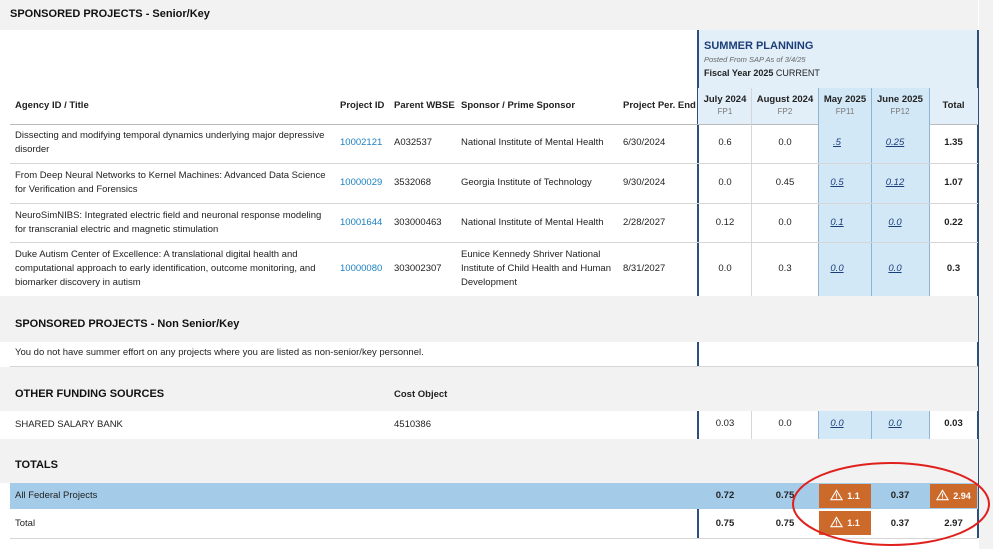 The height and width of the screenshot is (549, 993). What do you see at coordinates (78, 282) in the screenshot?
I see `project-title-line: biomarker discovery in autism` at bounding box center [78, 282].